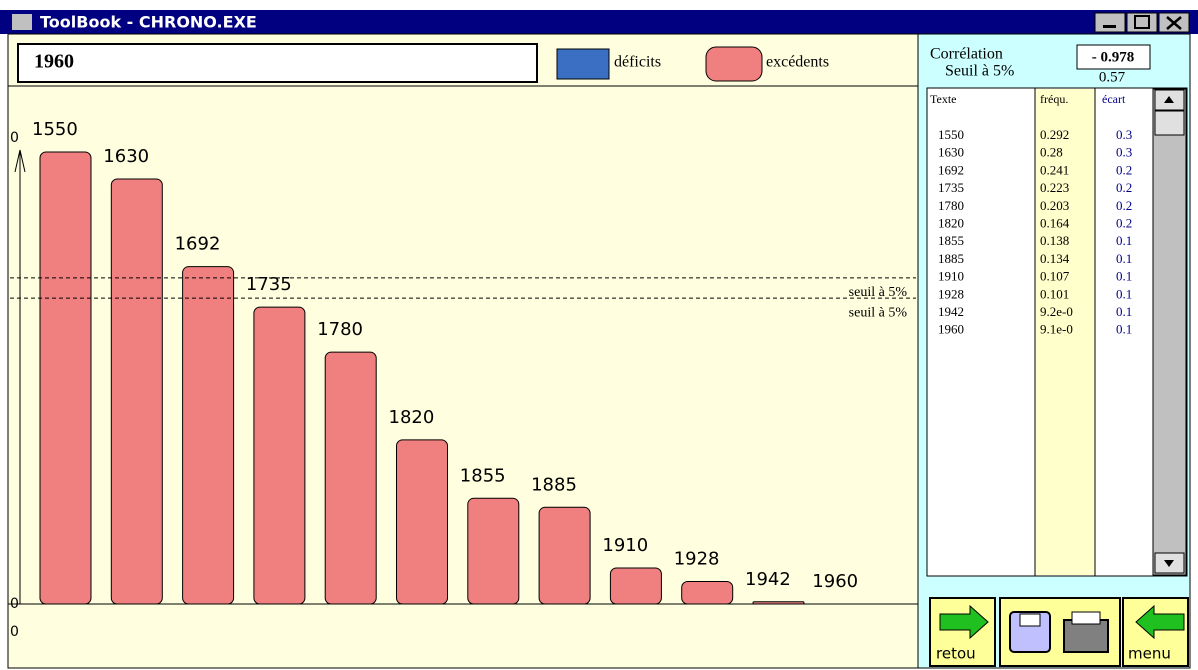 This screenshot has height=670, width=1198. Describe the element at coordinates (277, 63) in the screenshot. I see `year-input` at that location.